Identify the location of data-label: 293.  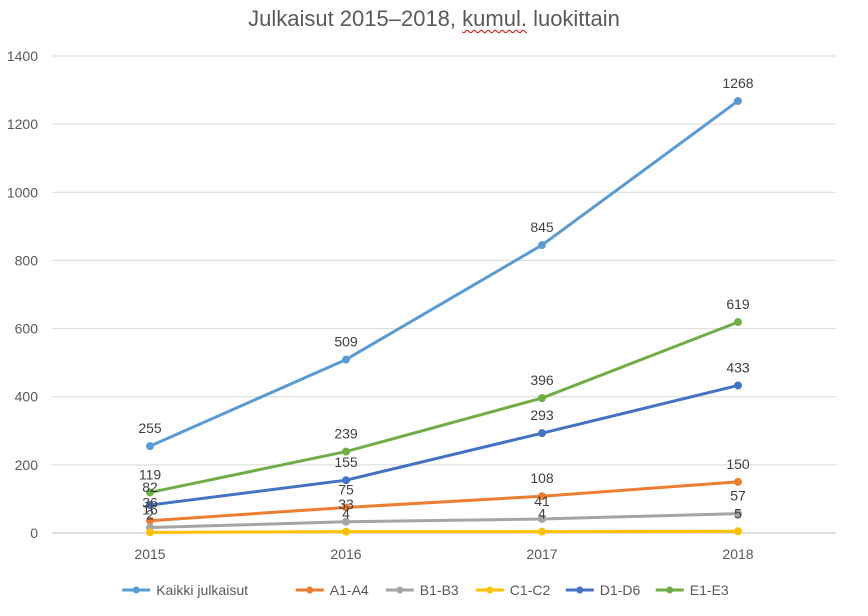
(542, 415).